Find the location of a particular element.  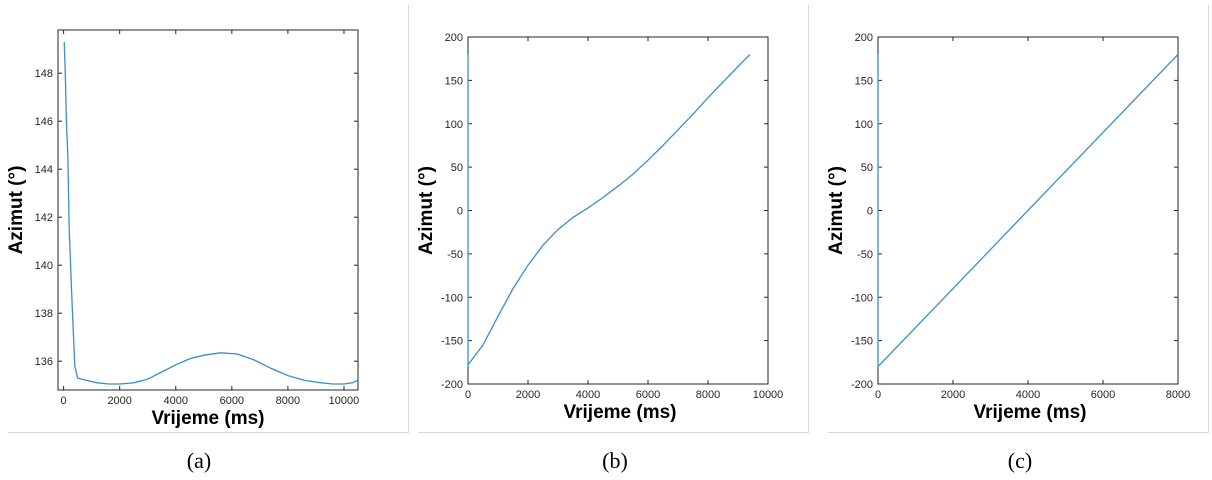

y-tick-label: 138 is located at coordinates (44, 314).